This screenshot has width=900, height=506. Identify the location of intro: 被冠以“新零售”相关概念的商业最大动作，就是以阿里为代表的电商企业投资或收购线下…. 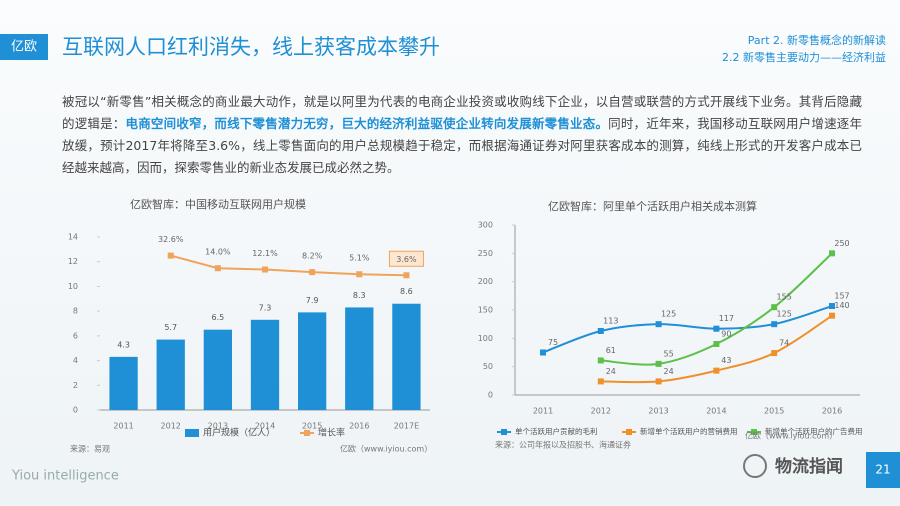
(462, 112).